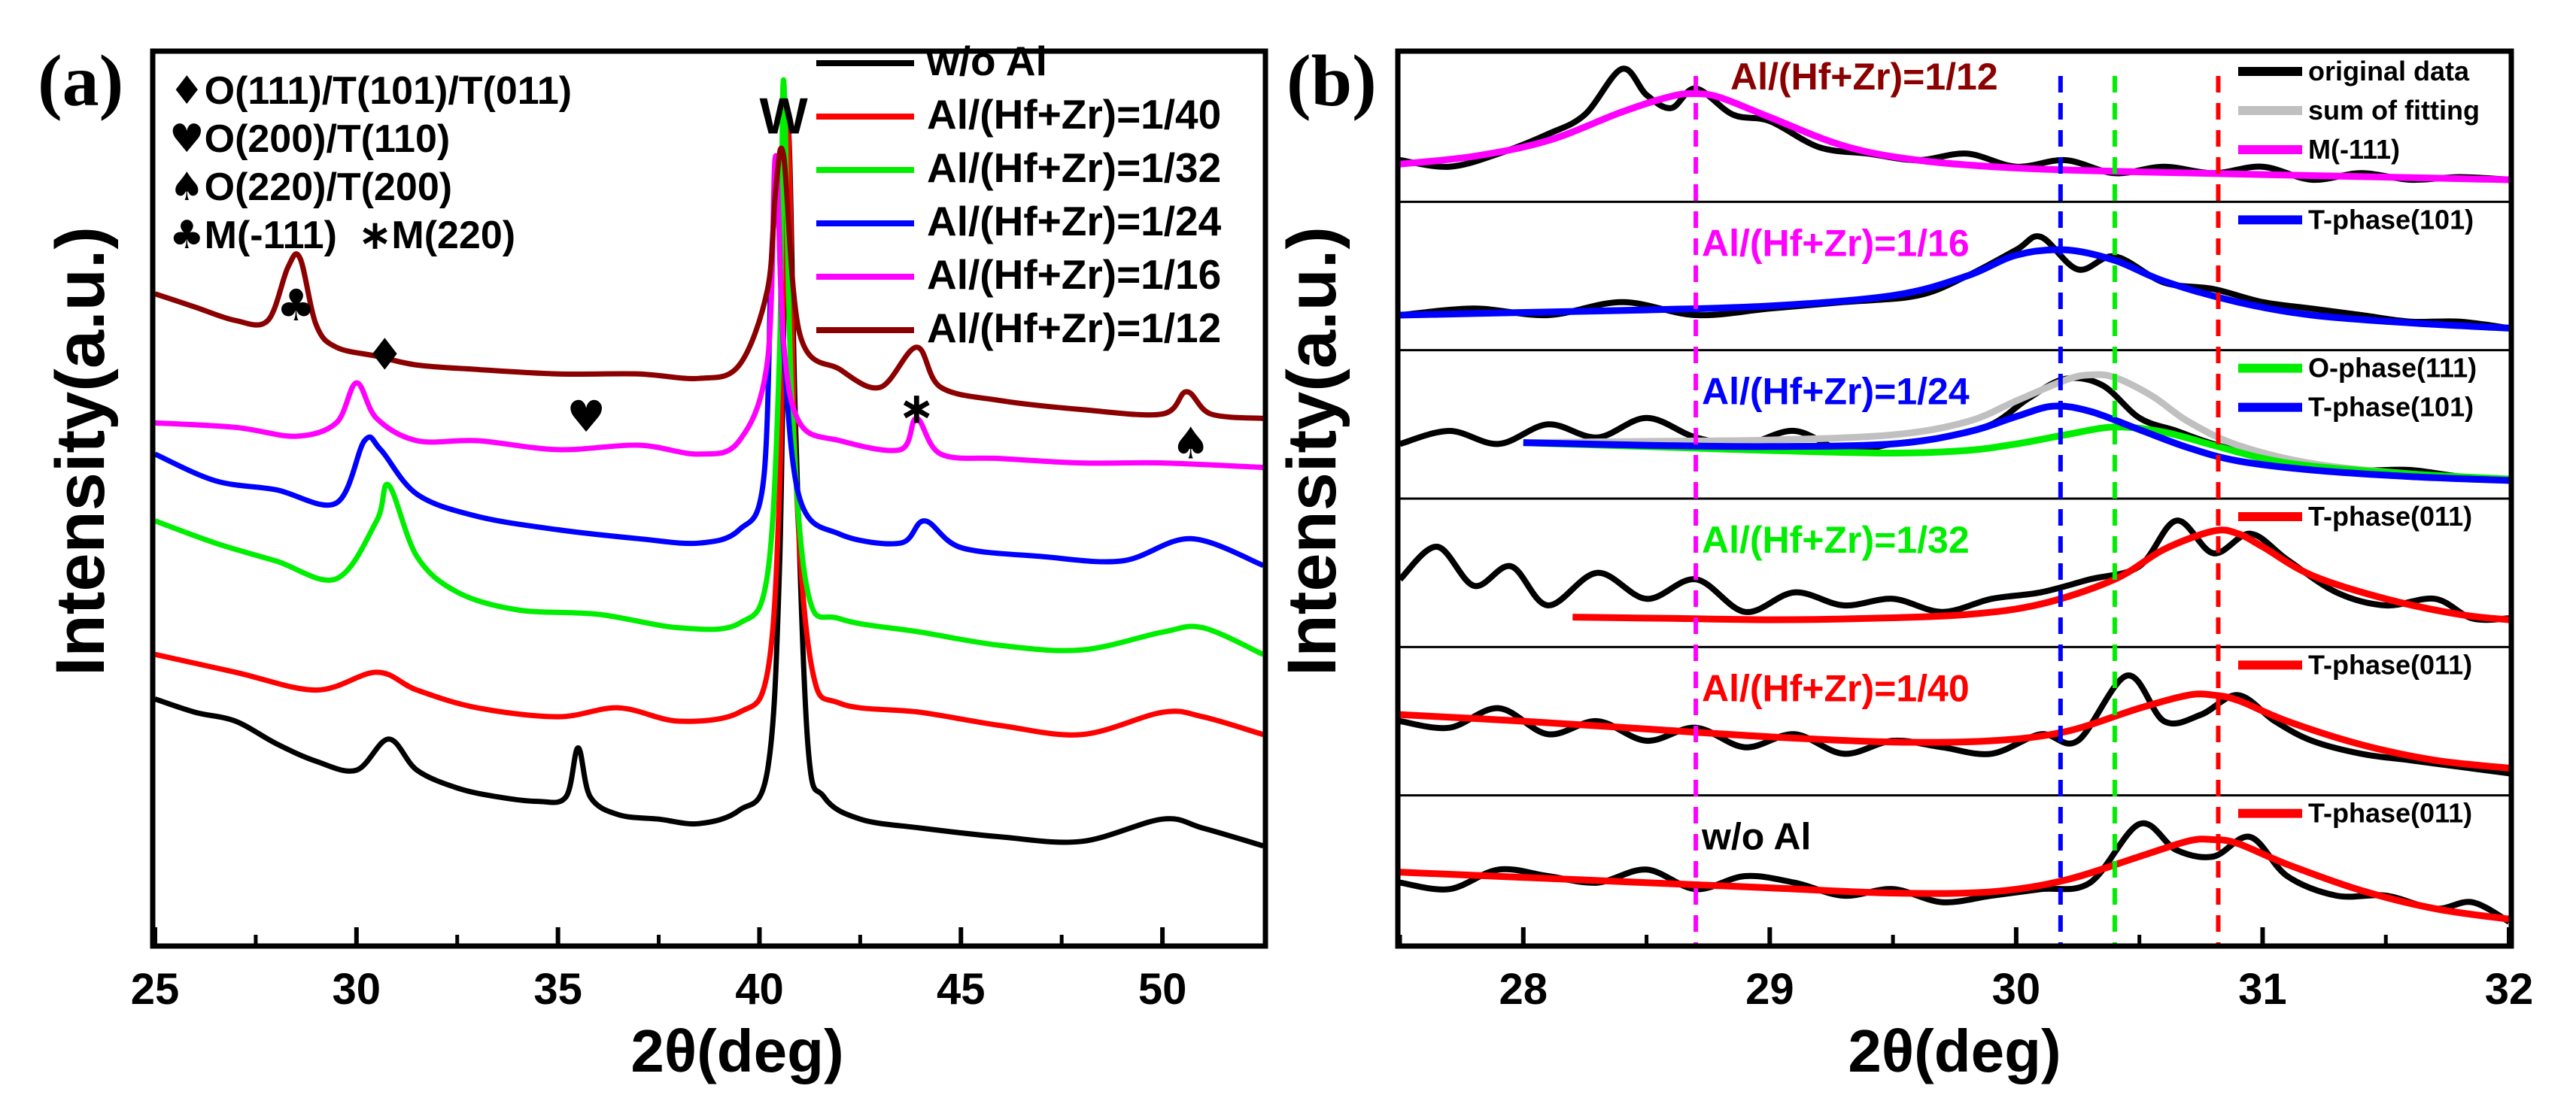 This screenshot has width=2576, height=1113. Describe the element at coordinates (1836, 688) in the screenshot. I see `panel-b-subpanel-label: Al/(Hf+Zr)=1/40` at that location.